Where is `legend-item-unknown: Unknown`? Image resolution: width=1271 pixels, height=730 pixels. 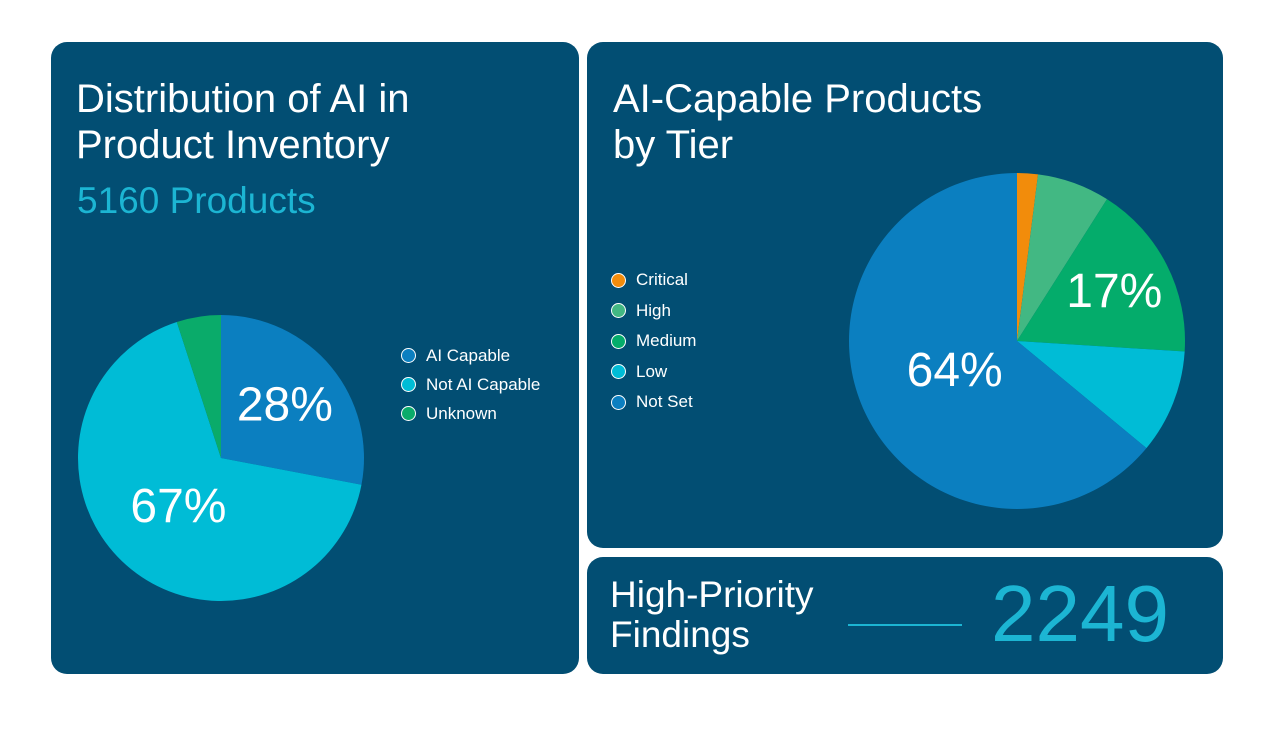
legend-item-unknown: Unknown is located at coordinates (470, 413).